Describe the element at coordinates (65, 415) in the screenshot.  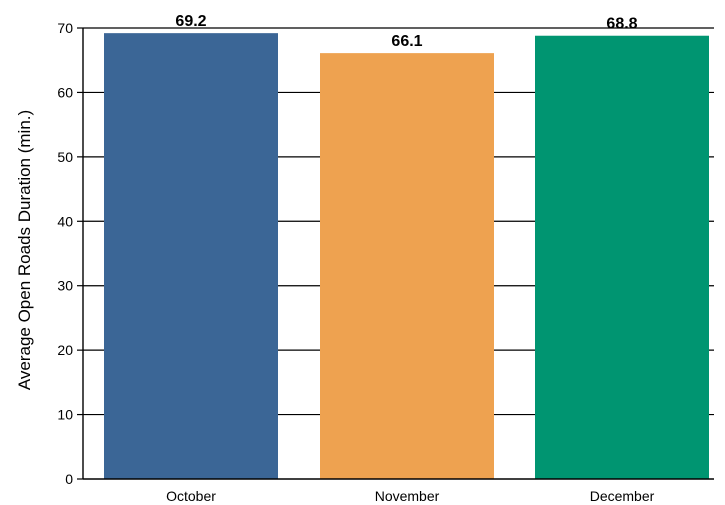
I see `y-tick-label-10: 10` at that location.